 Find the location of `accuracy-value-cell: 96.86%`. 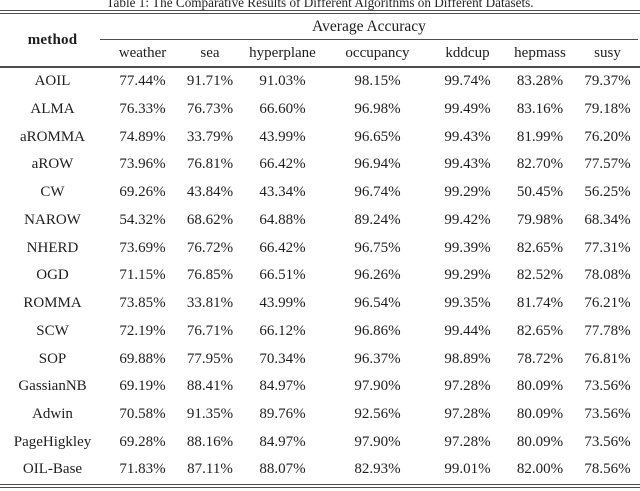

accuracy-value-cell: 96.86% is located at coordinates (377, 330).